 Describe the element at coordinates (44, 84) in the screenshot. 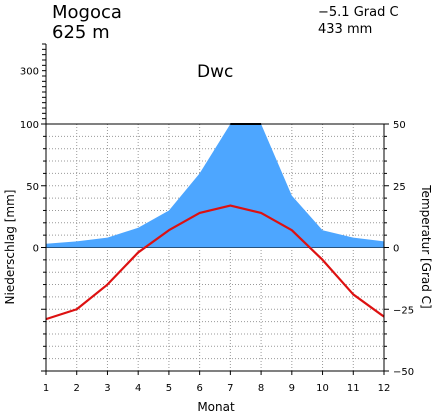

I see `upper-precip-axis` at that location.